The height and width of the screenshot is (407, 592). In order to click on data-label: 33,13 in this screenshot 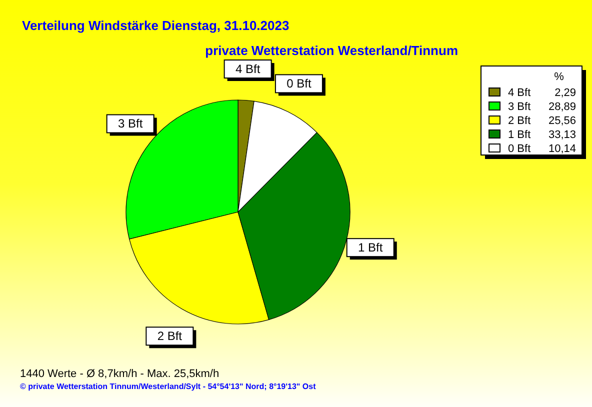, I will do `click(562, 135)`.